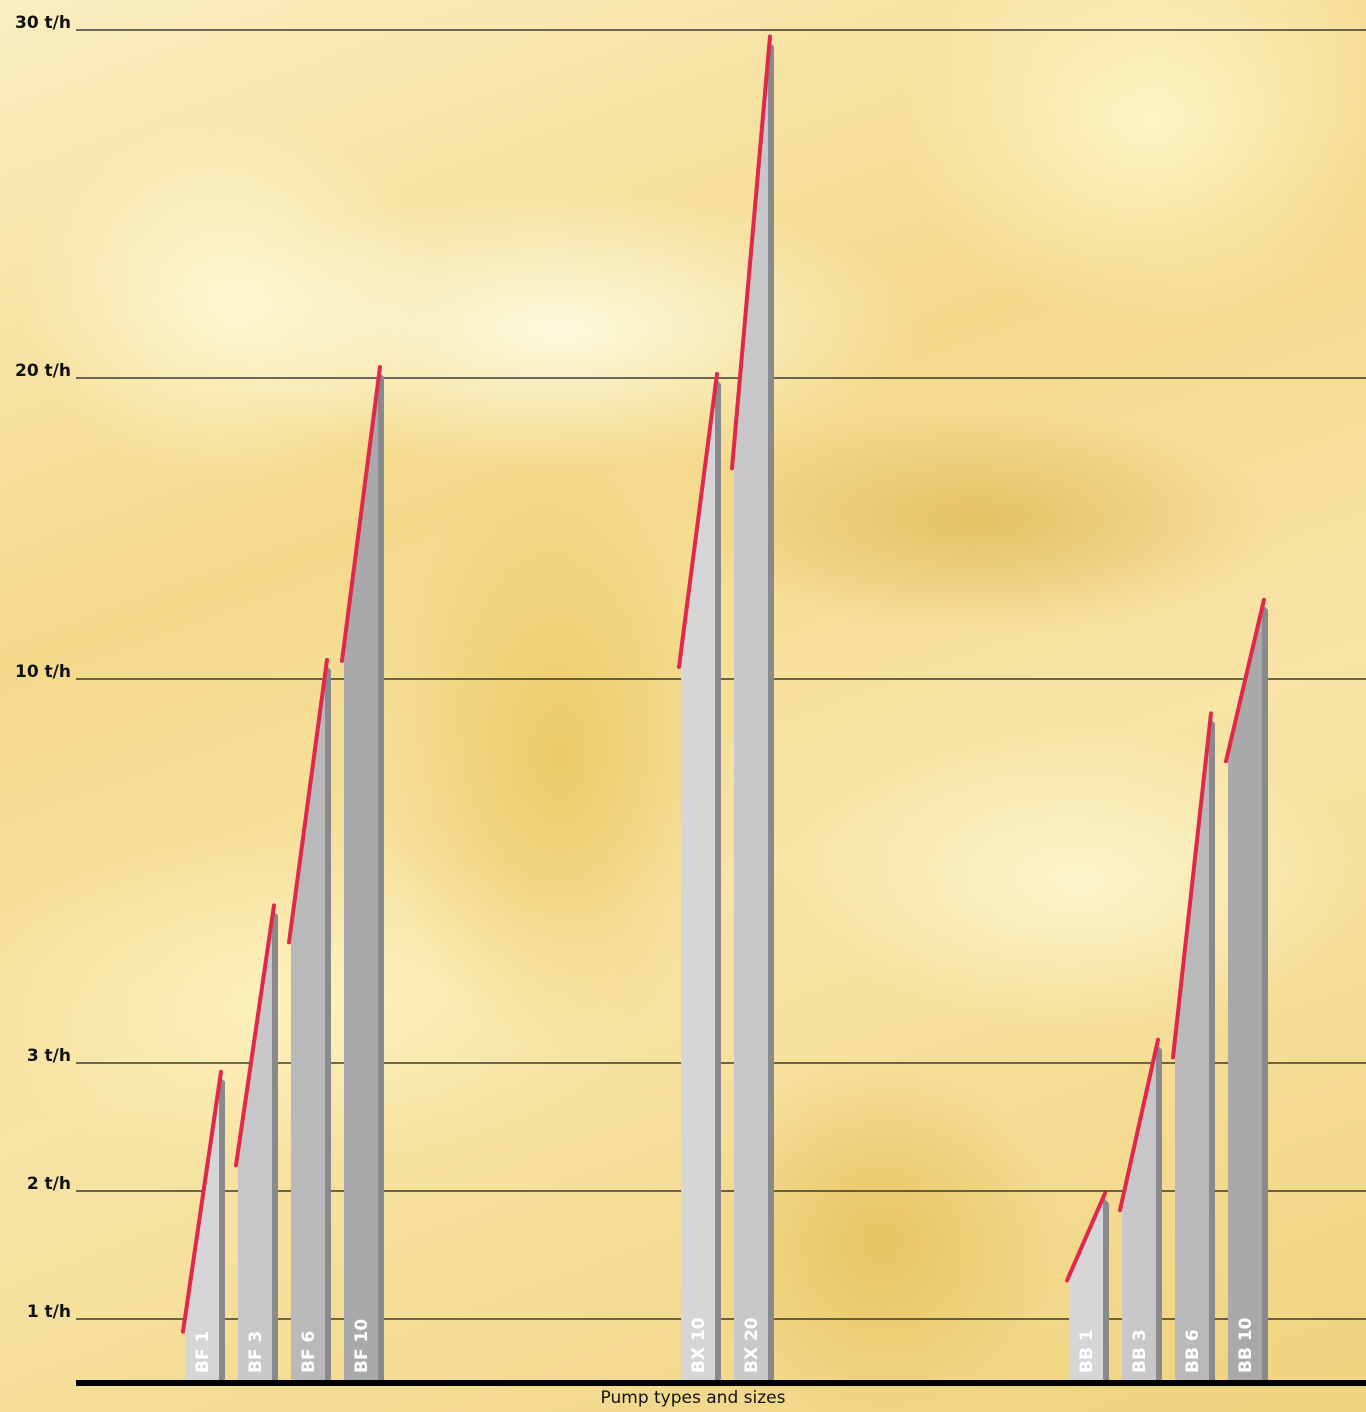  I want to click on x-axis-baseline, so click(721, 1383).